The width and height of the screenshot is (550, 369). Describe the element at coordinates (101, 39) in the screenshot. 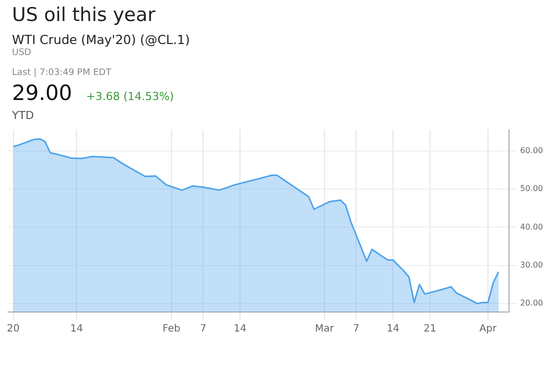

I see `chart-subtitle: WTI Crude (May'20) (@CL.1)` at that location.